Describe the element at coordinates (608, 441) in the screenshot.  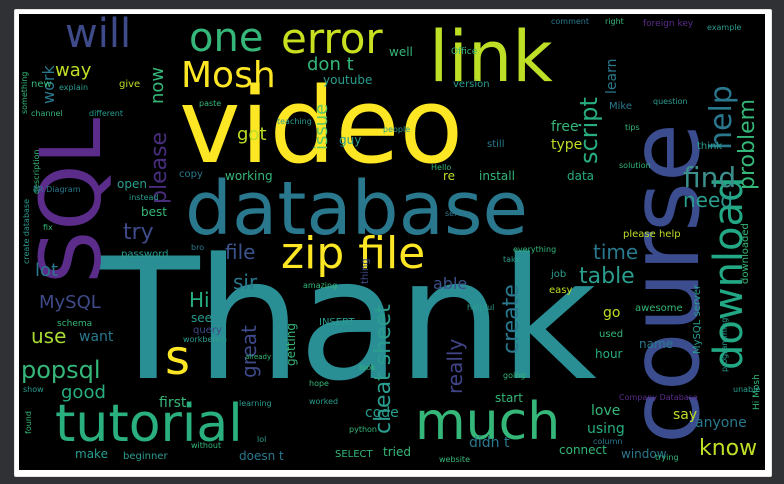
I see `word-column: column` at that location.